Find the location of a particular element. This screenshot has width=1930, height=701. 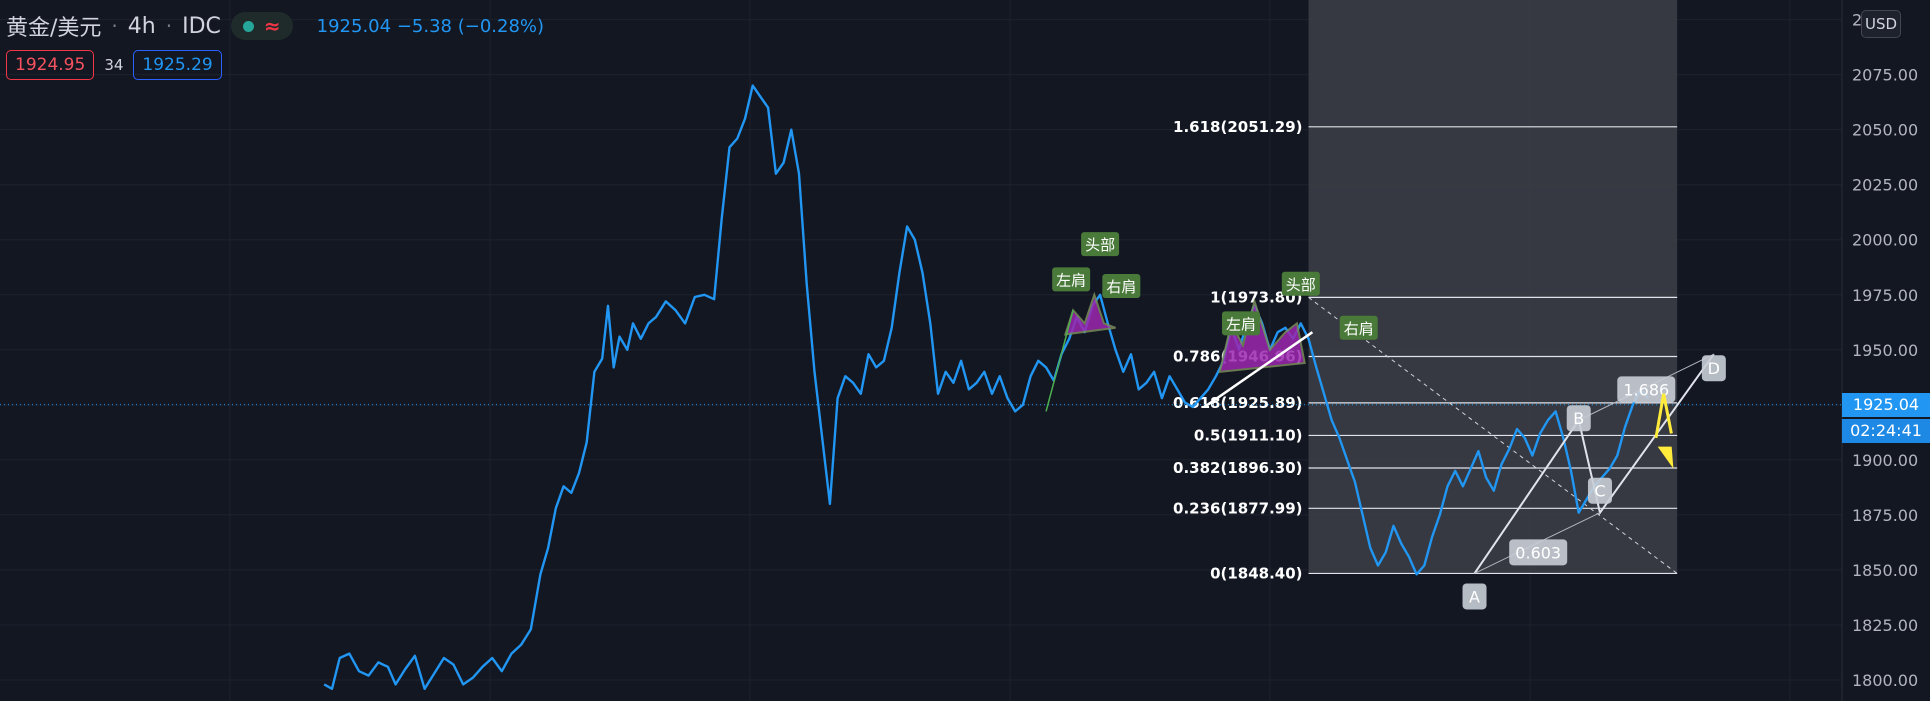

price-change-percent: (−0.28%) is located at coordinates (501, 26).